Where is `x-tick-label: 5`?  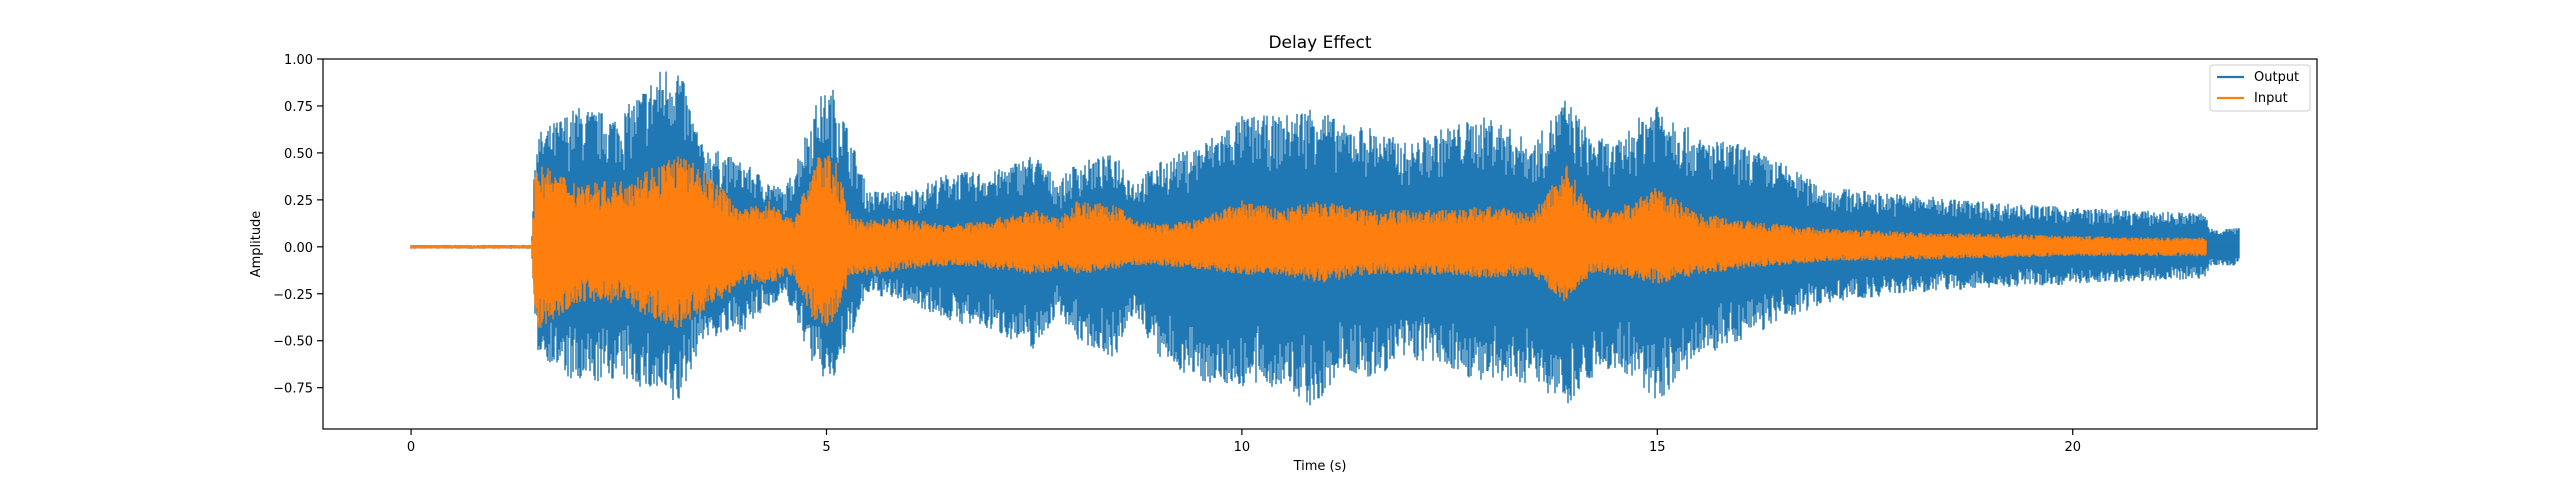 x-tick-label: 5 is located at coordinates (826, 447).